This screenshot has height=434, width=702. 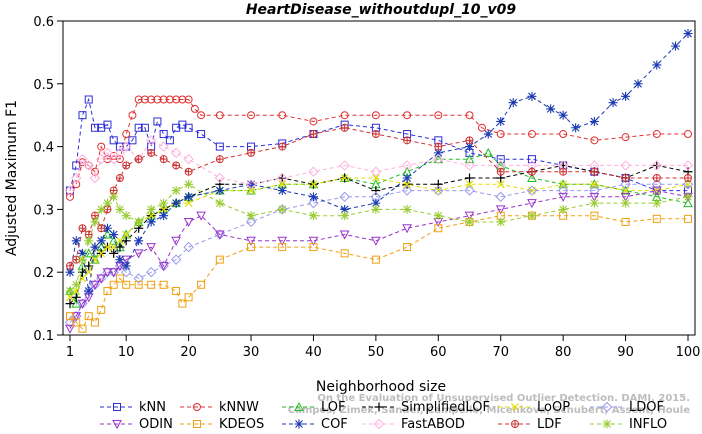 I want to click on legend-marker, so click(x=117, y=407).